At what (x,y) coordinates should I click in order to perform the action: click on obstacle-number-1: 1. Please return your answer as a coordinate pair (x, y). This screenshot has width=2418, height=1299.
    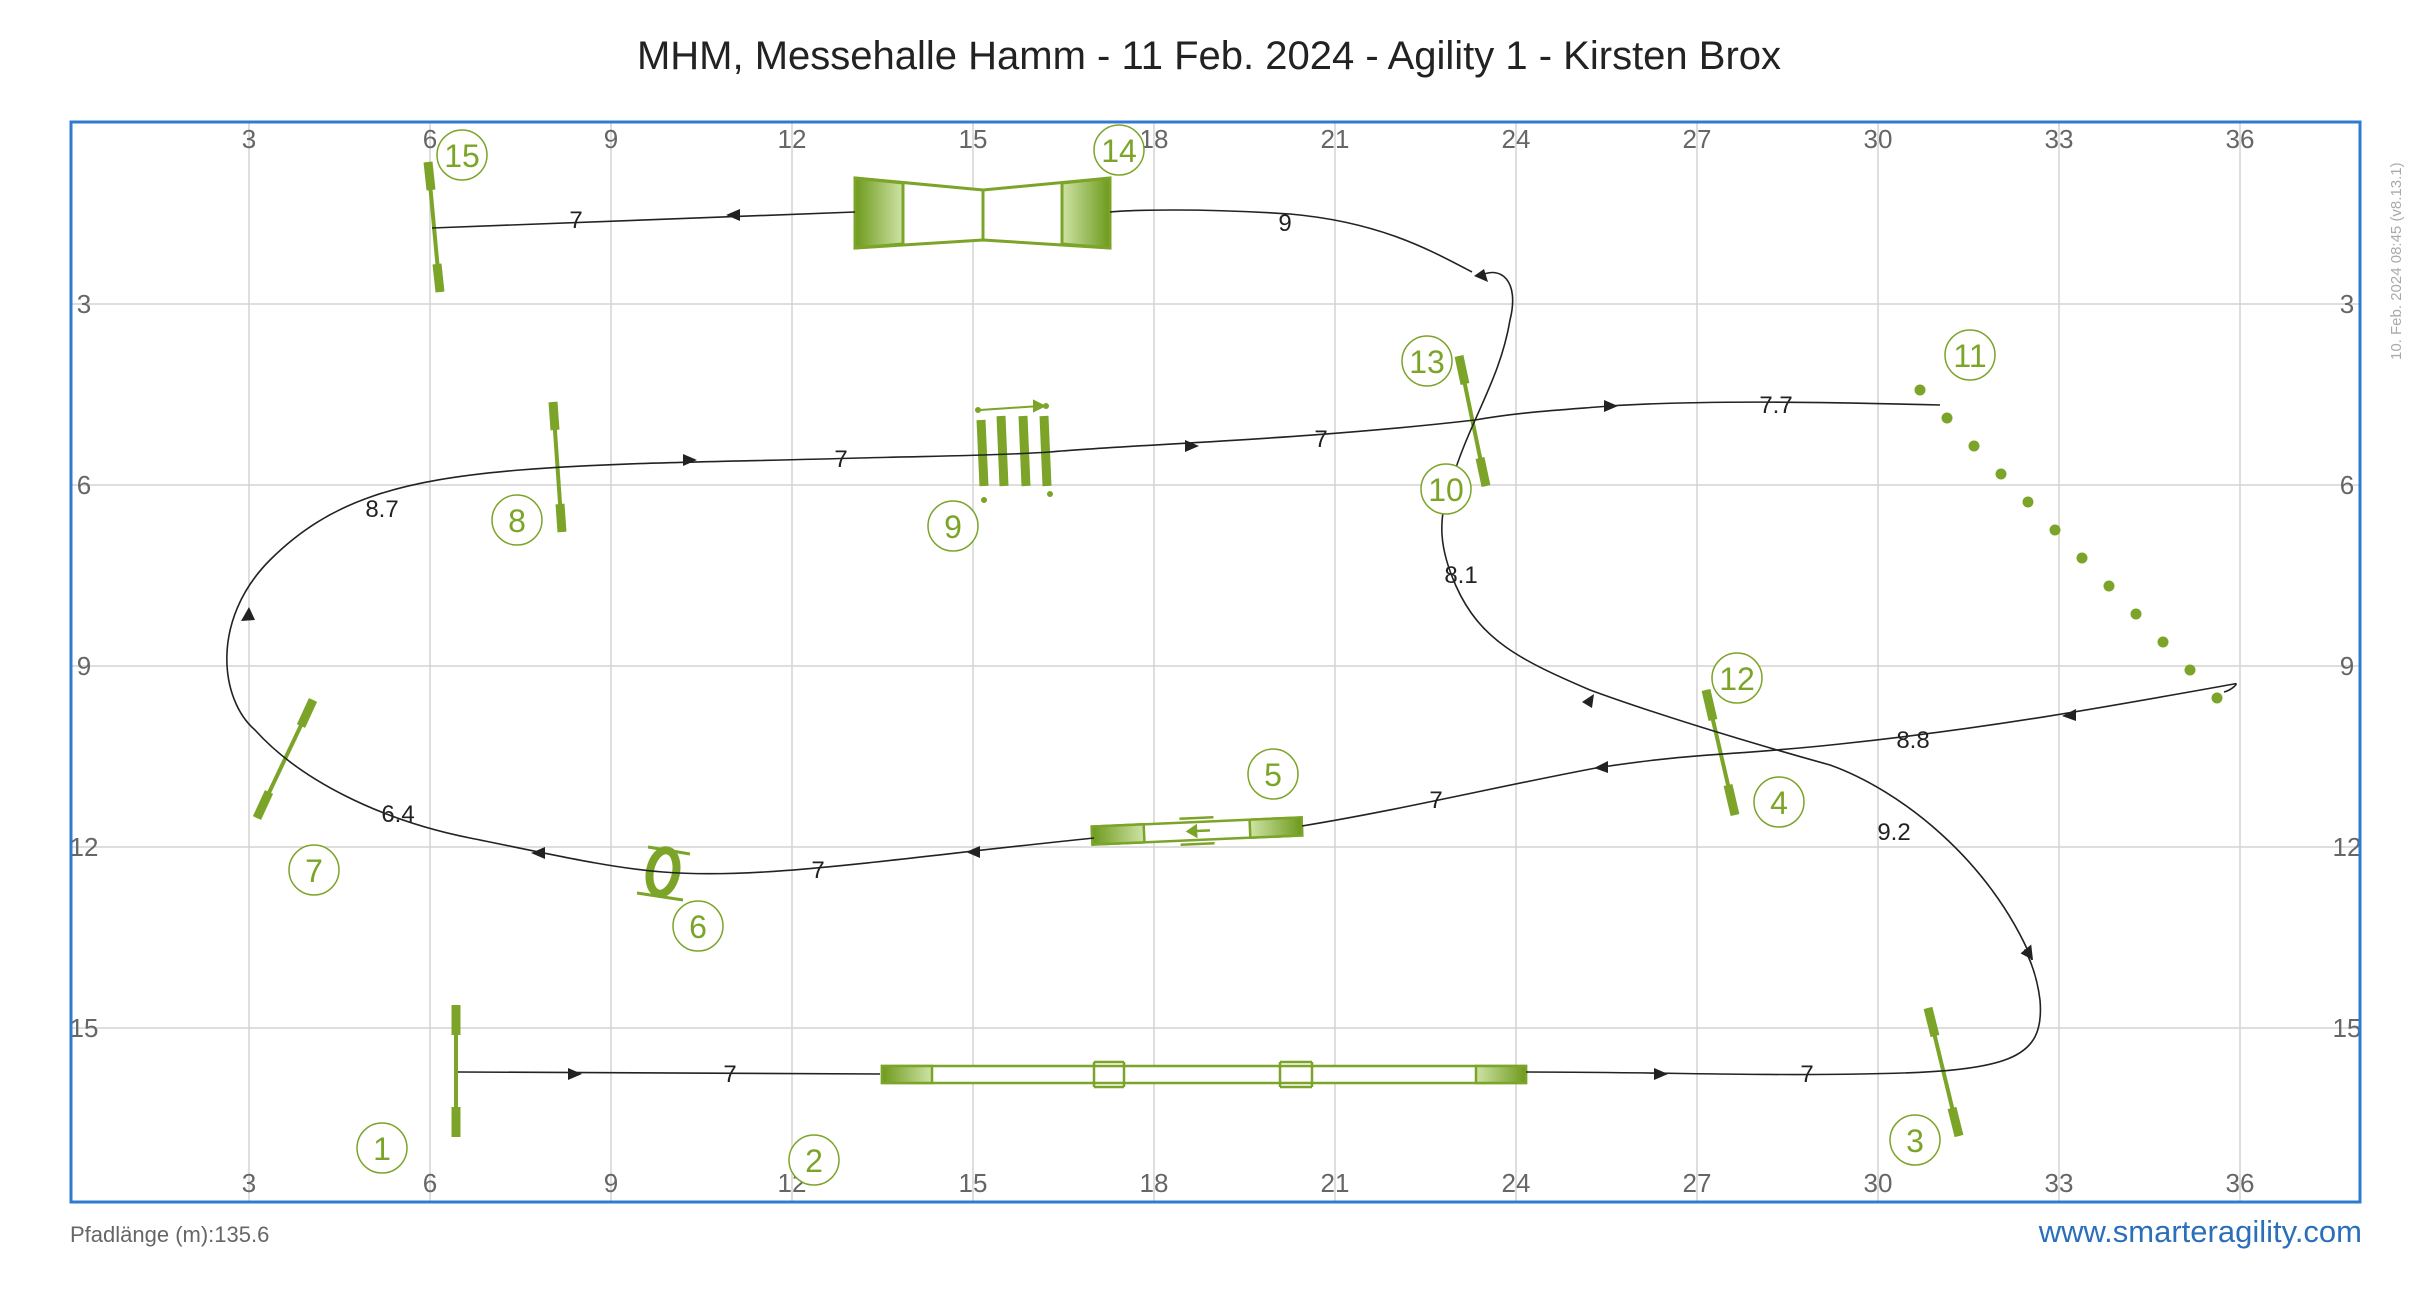
    Looking at the image, I should click on (382, 1148).